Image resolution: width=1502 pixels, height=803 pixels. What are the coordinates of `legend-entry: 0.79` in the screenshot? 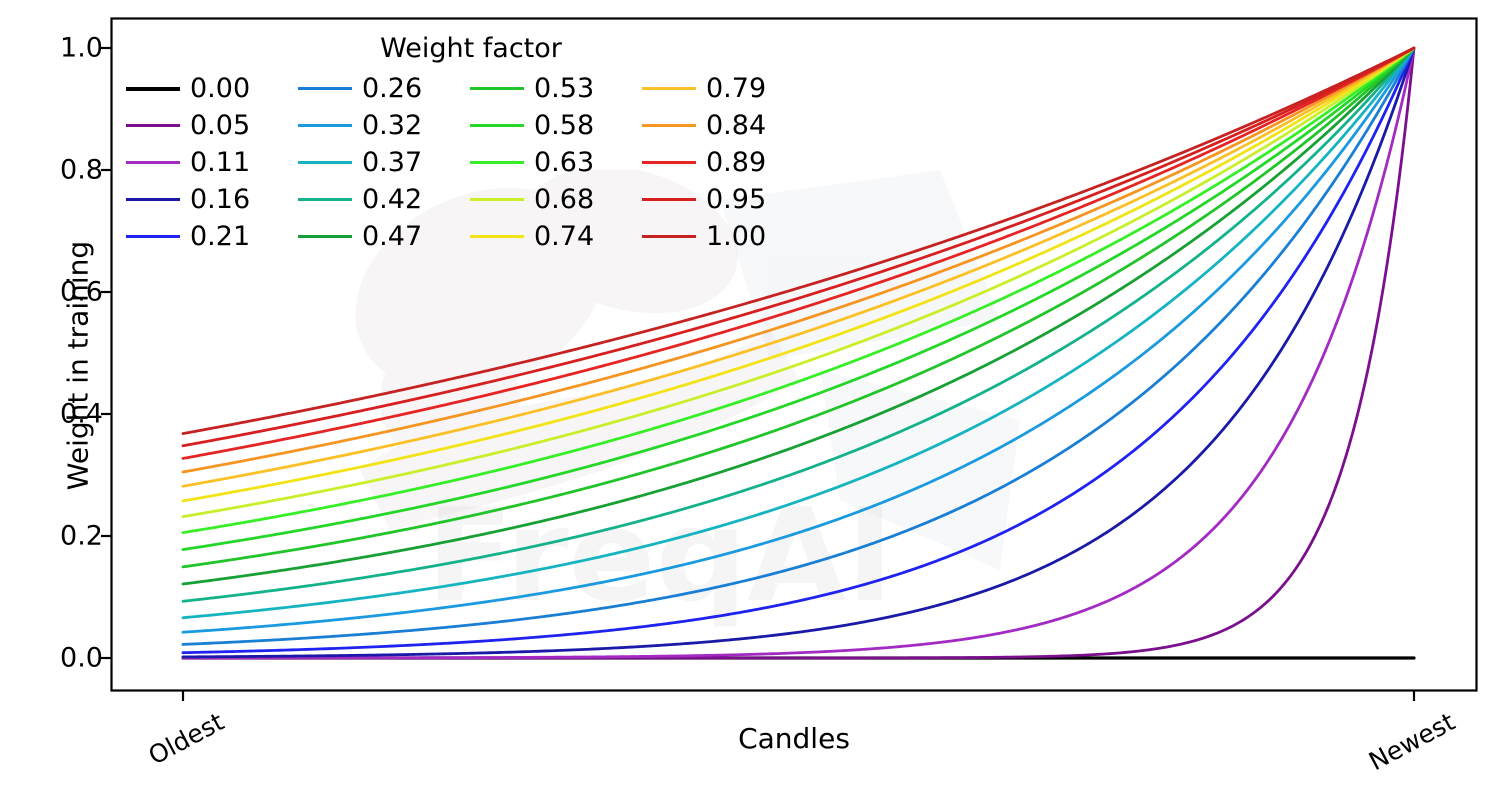 It's located at (728, 88).